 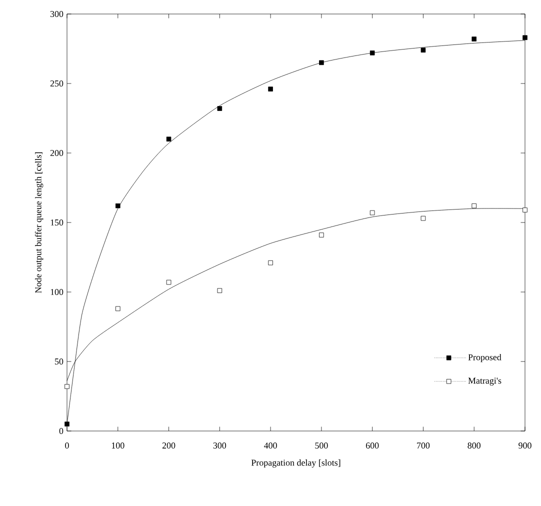 What do you see at coordinates (321, 445) in the screenshot?
I see `x-tick-label: 500` at bounding box center [321, 445].